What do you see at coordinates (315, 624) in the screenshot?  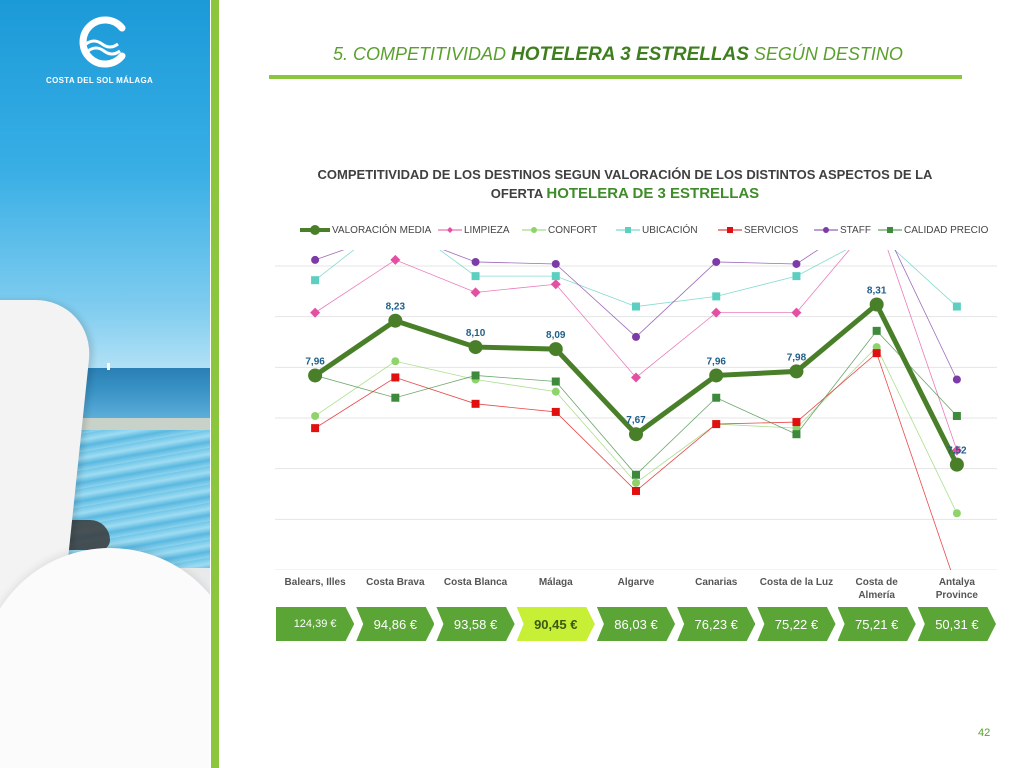 I see `price-arrow: 124,39 €` at bounding box center [315, 624].